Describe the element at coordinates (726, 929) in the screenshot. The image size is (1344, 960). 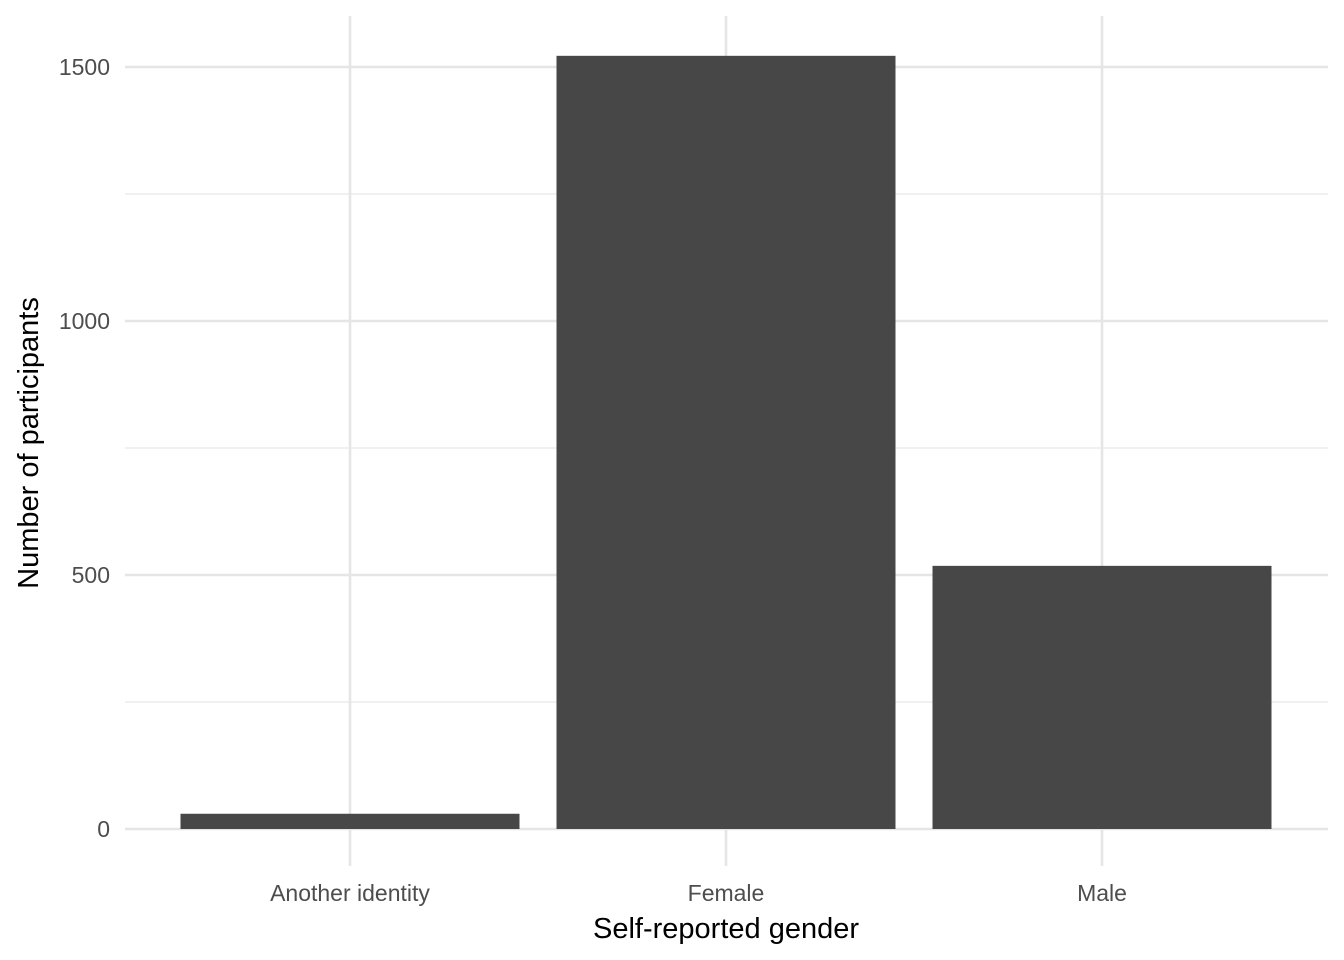
I see `x-axis-title: Self-reported gender` at that location.